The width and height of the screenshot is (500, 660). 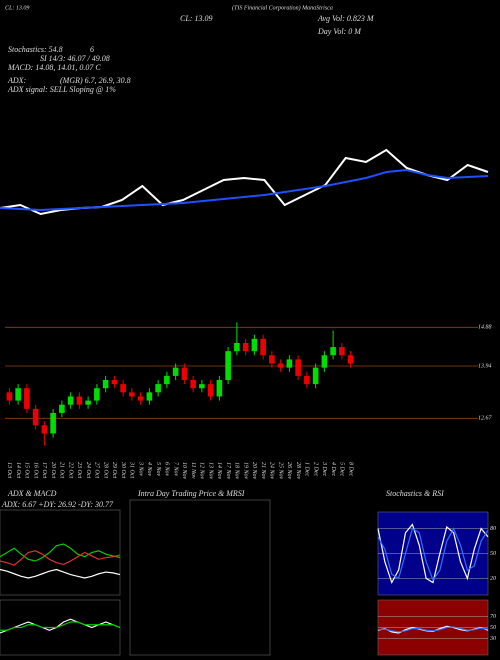 What do you see at coordinates (114, 470) in the screenshot?
I see `x-tick-label: 29 Oct` at bounding box center [114, 470].